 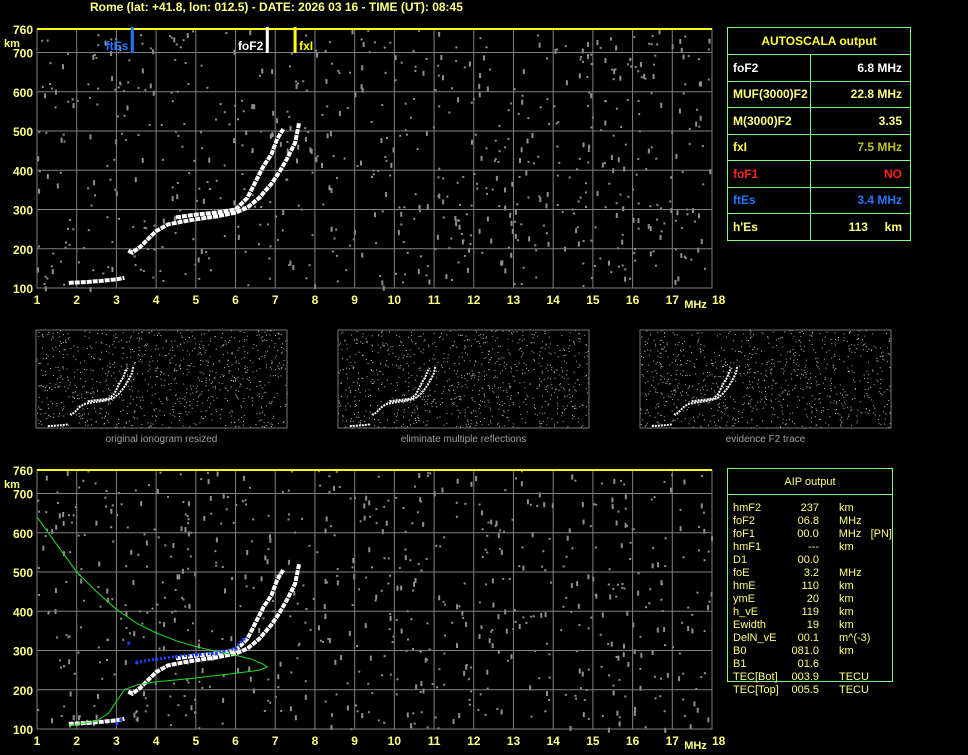 I want to click on y-axis-unit: km, so click(x=12, y=44).